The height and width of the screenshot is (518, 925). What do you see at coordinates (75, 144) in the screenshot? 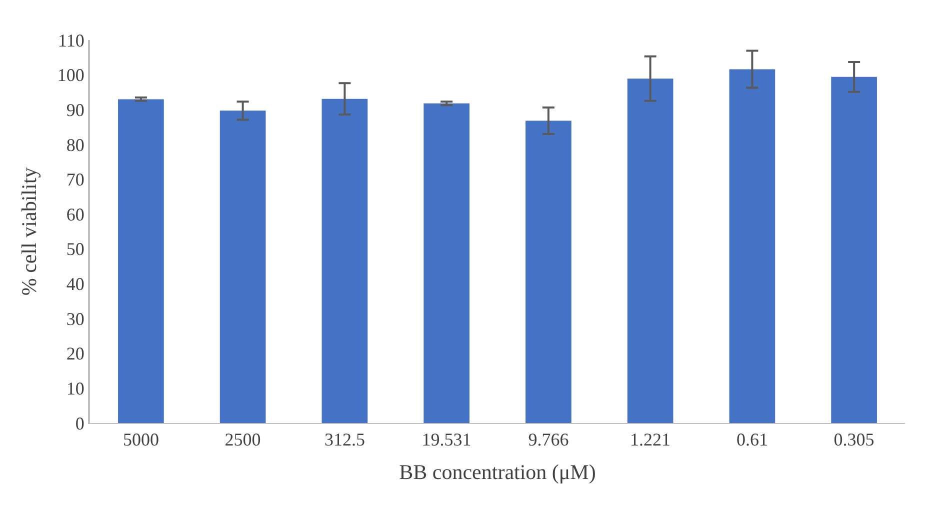
I see `y-tick-label: 80` at bounding box center [75, 144].